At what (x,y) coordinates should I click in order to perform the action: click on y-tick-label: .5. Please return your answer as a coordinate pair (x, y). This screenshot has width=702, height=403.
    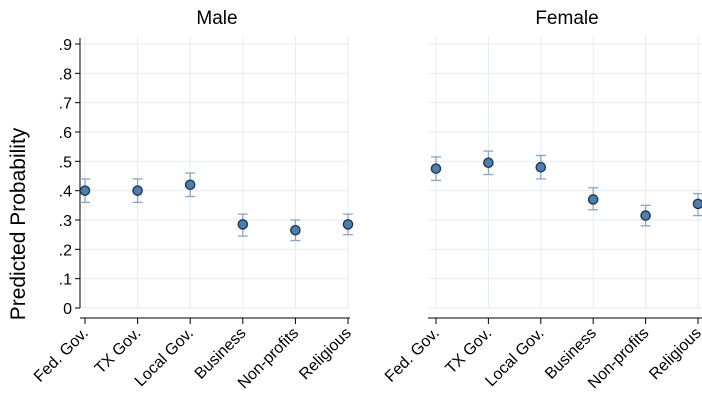
    Looking at the image, I should click on (65, 162).